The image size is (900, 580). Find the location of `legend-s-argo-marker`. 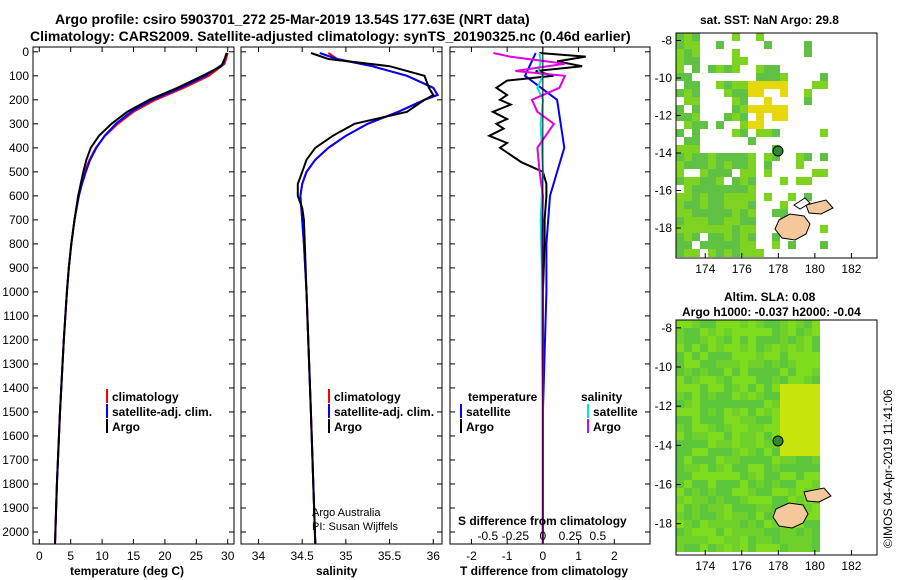

legend-s-argo-marker is located at coordinates (588, 426).